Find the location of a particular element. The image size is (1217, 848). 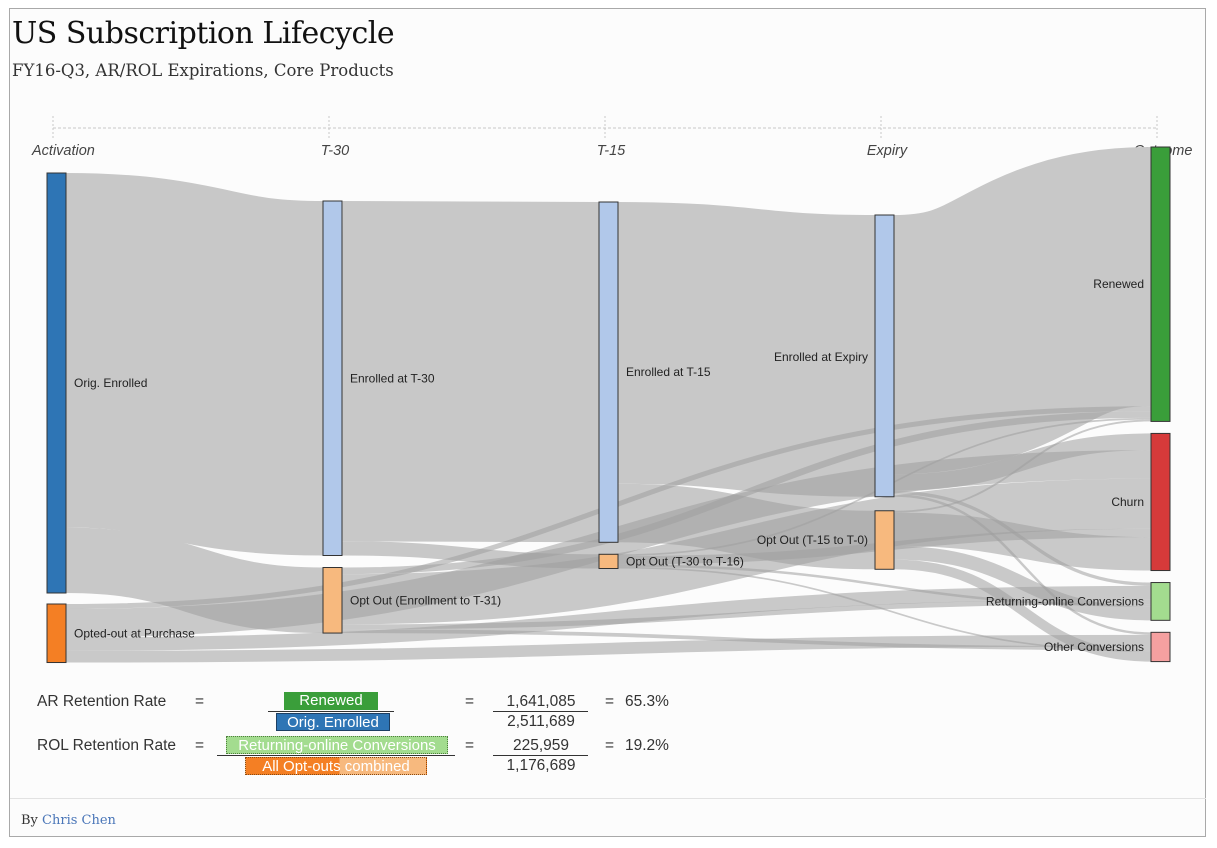

byline-prefix: By is located at coordinates (29, 820).